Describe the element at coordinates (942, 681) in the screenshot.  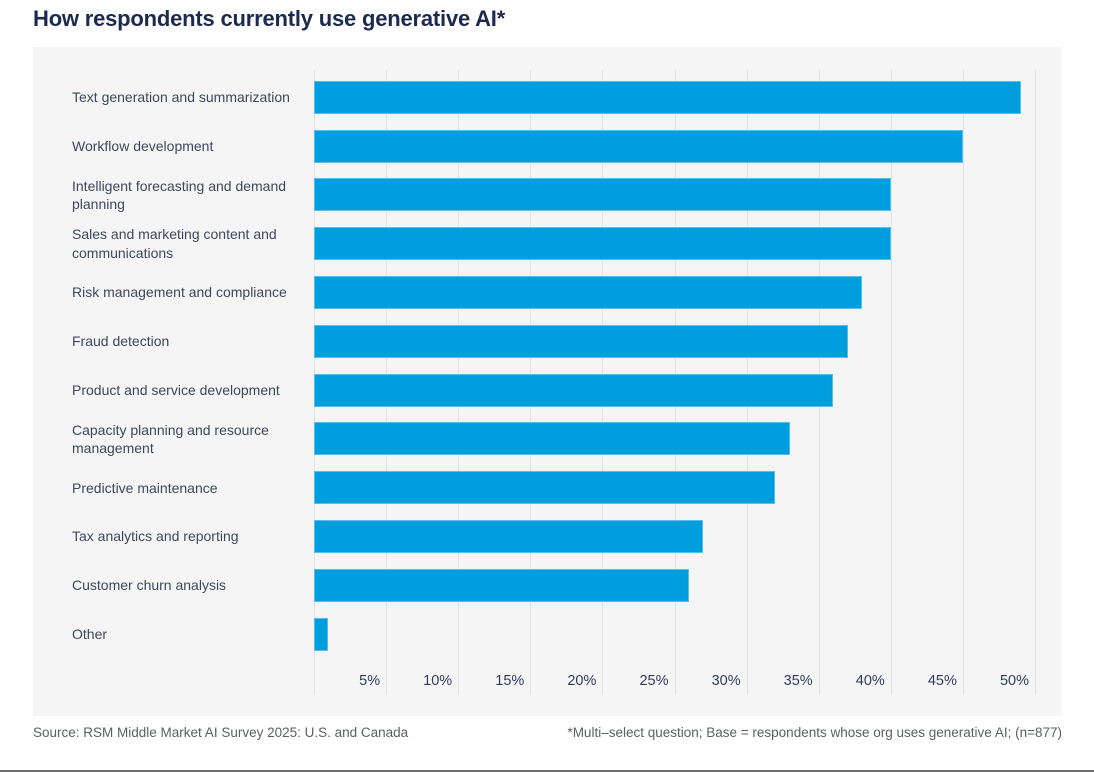
I see `x-axis-tick-label: 45%` at that location.